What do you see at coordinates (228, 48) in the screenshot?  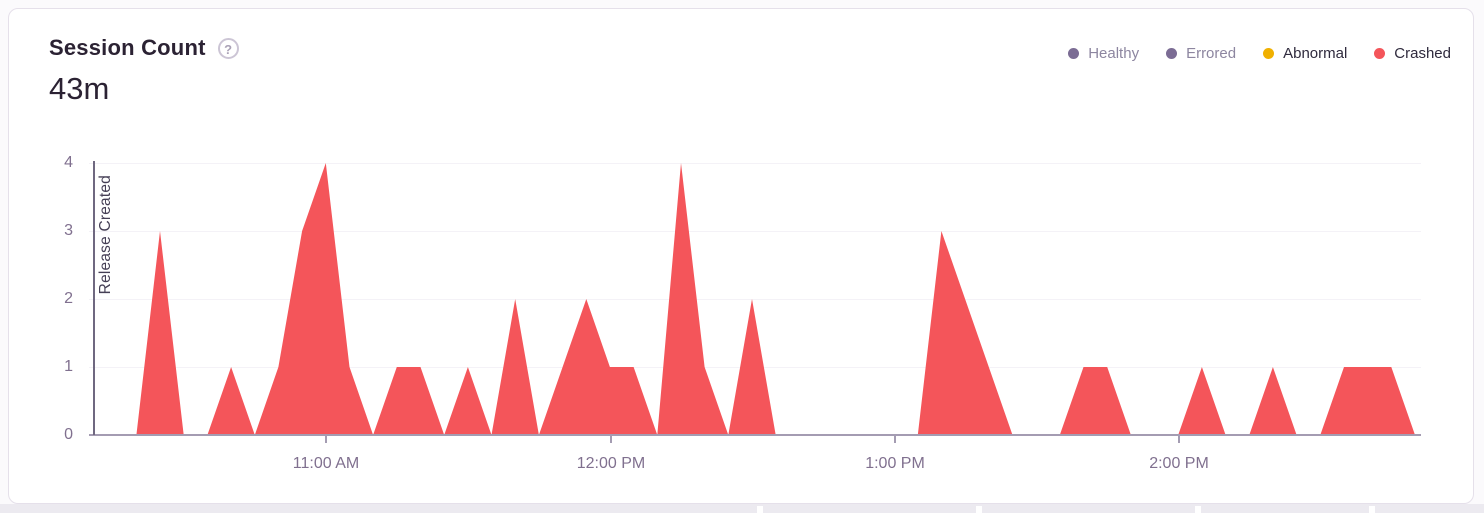 I see `help-icon: ?` at bounding box center [228, 48].